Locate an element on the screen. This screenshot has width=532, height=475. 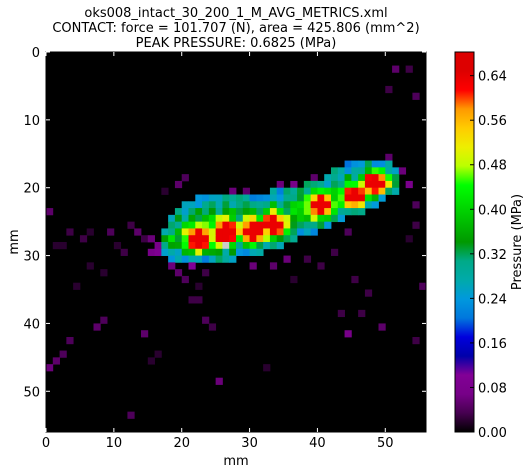
x-tick-label: 40 is located at coordinates (317, 443).